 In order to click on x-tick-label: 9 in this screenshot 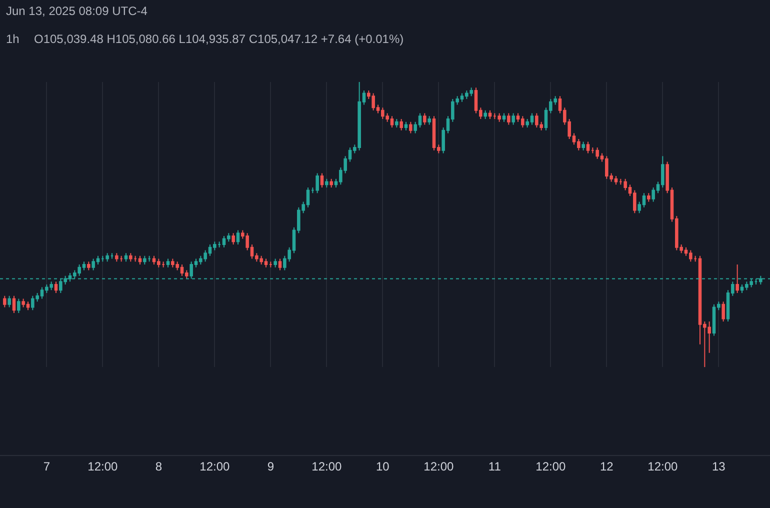, I will do `click(270, 466)`.